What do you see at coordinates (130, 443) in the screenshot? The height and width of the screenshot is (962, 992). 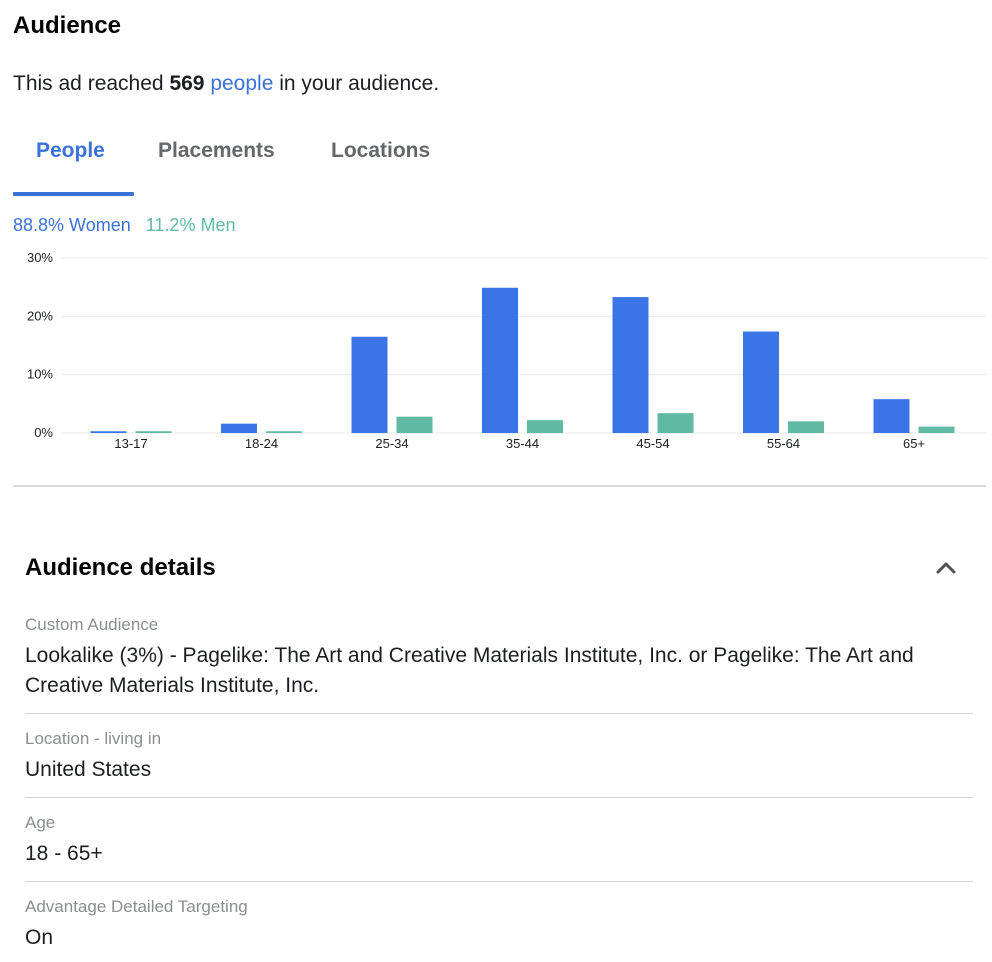 I see `x-tick-label: 13-17` at bounding box center [130, 443].